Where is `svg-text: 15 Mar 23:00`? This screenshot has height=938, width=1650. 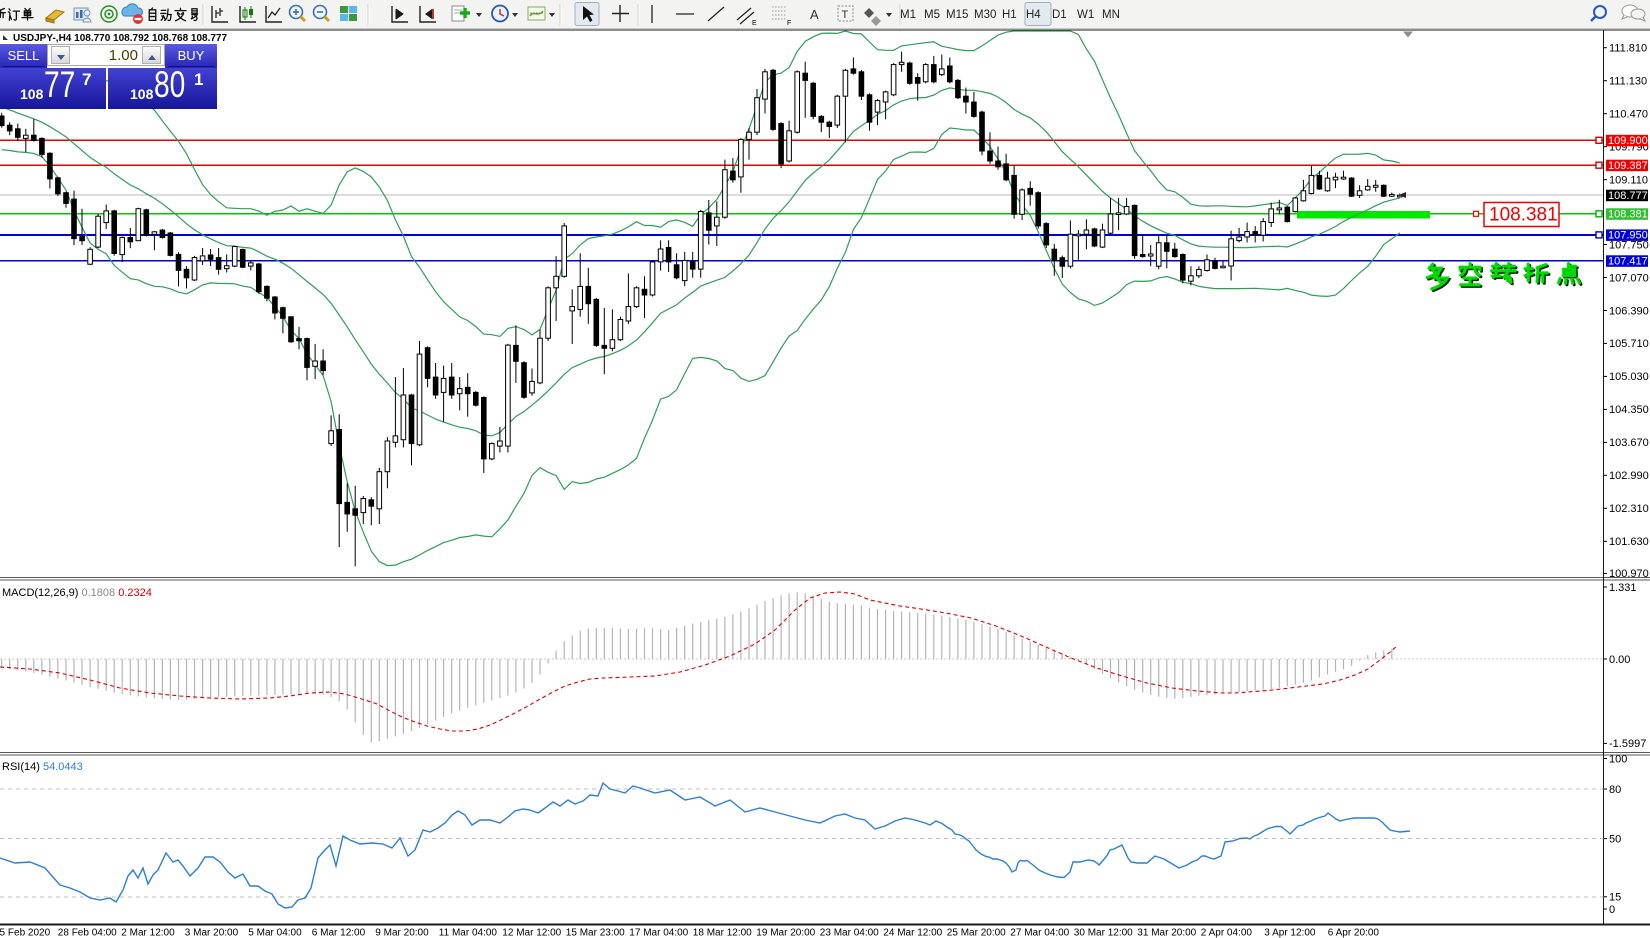 svg-text: 15 Mar 23:00 is located at coordinates (595, 933).